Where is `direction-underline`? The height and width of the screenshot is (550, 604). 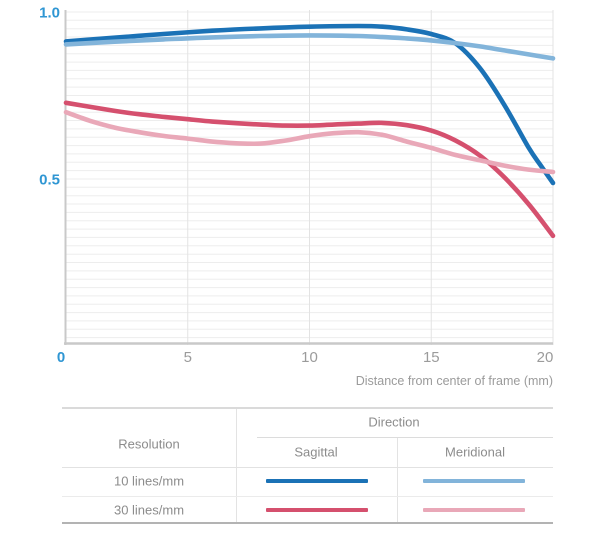 direction-underline is located at coordinates (405, 437).